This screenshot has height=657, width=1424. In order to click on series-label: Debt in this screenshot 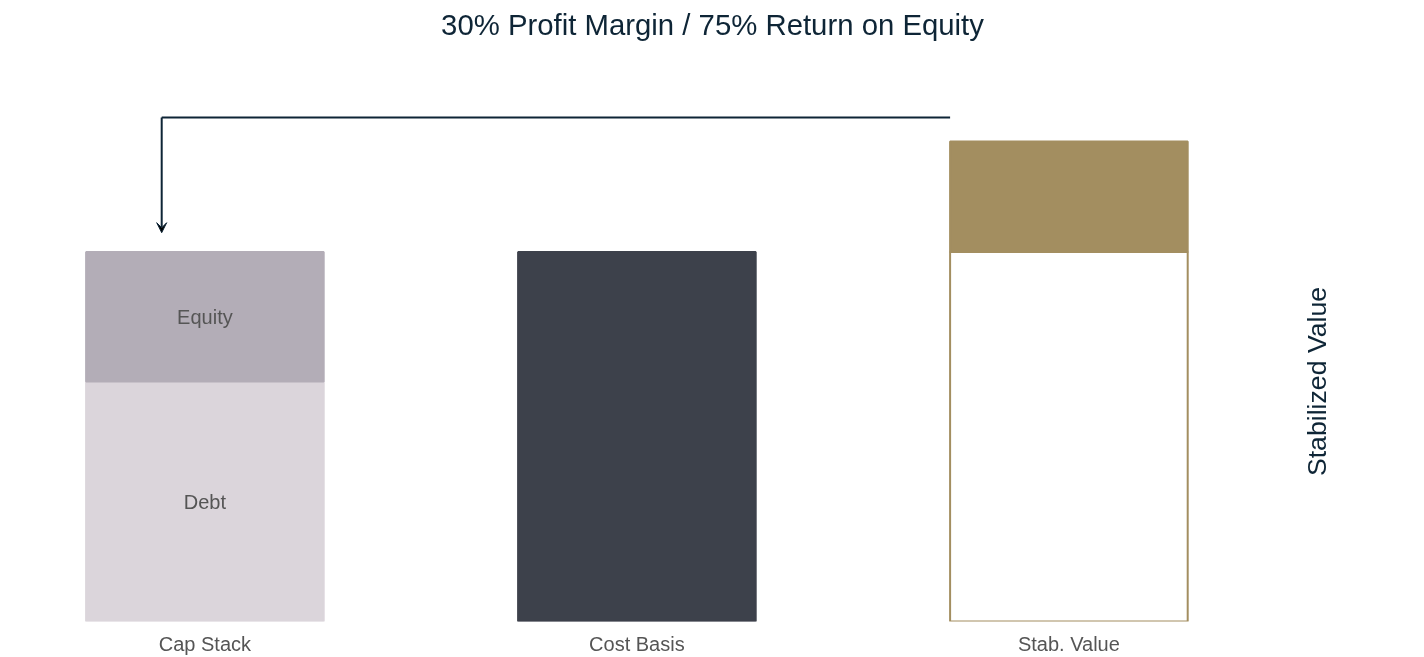, I will do `click(205, 501)`.